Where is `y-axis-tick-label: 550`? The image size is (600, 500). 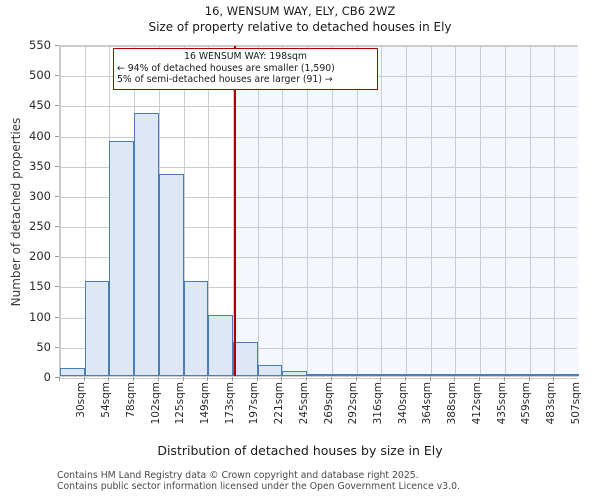 y-axis-tick-label: 550 is located at coordinates (40, 45).